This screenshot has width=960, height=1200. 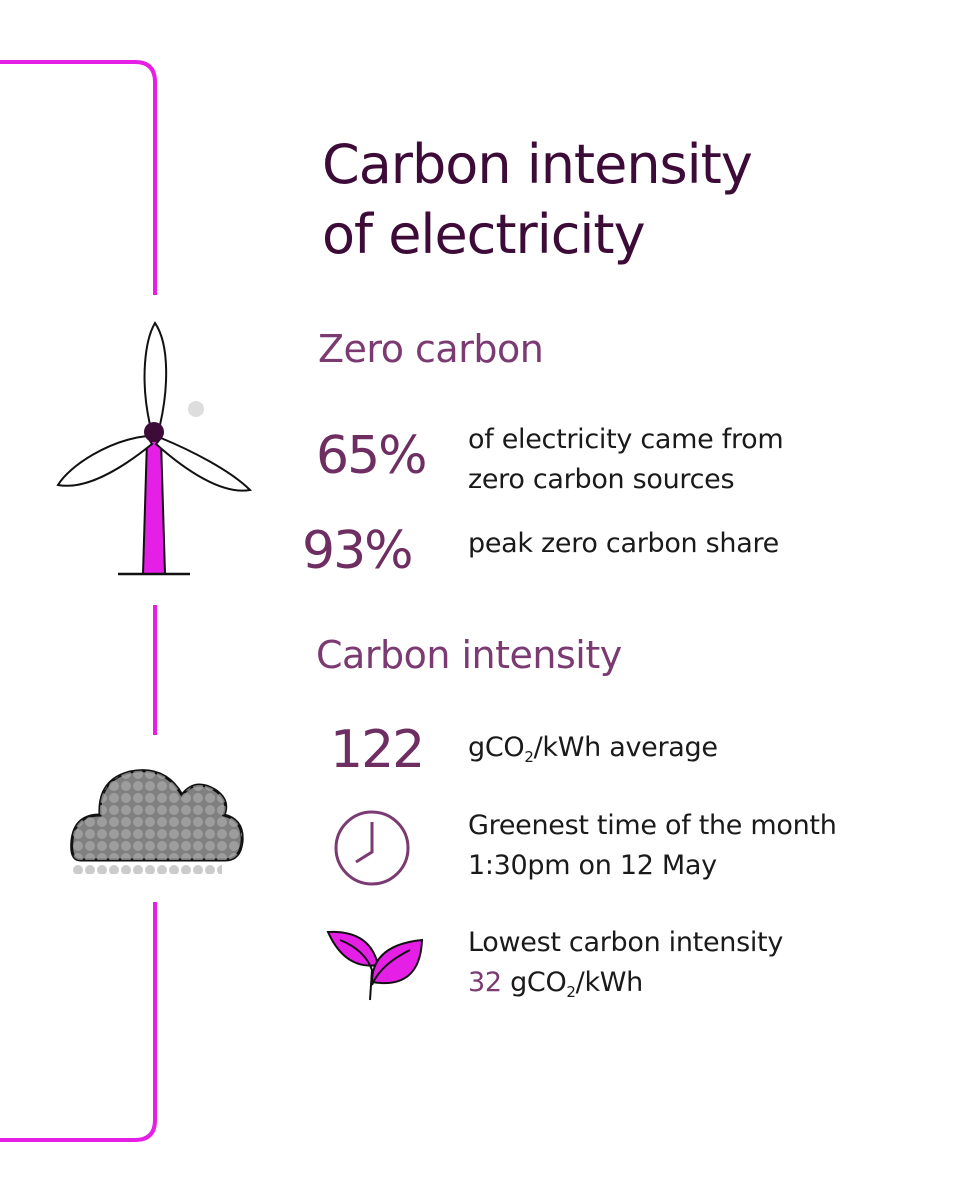 What do you see at coordinates (78, 177) in the screenshot?
I see `frame-top` at bounding box center [78, 177].